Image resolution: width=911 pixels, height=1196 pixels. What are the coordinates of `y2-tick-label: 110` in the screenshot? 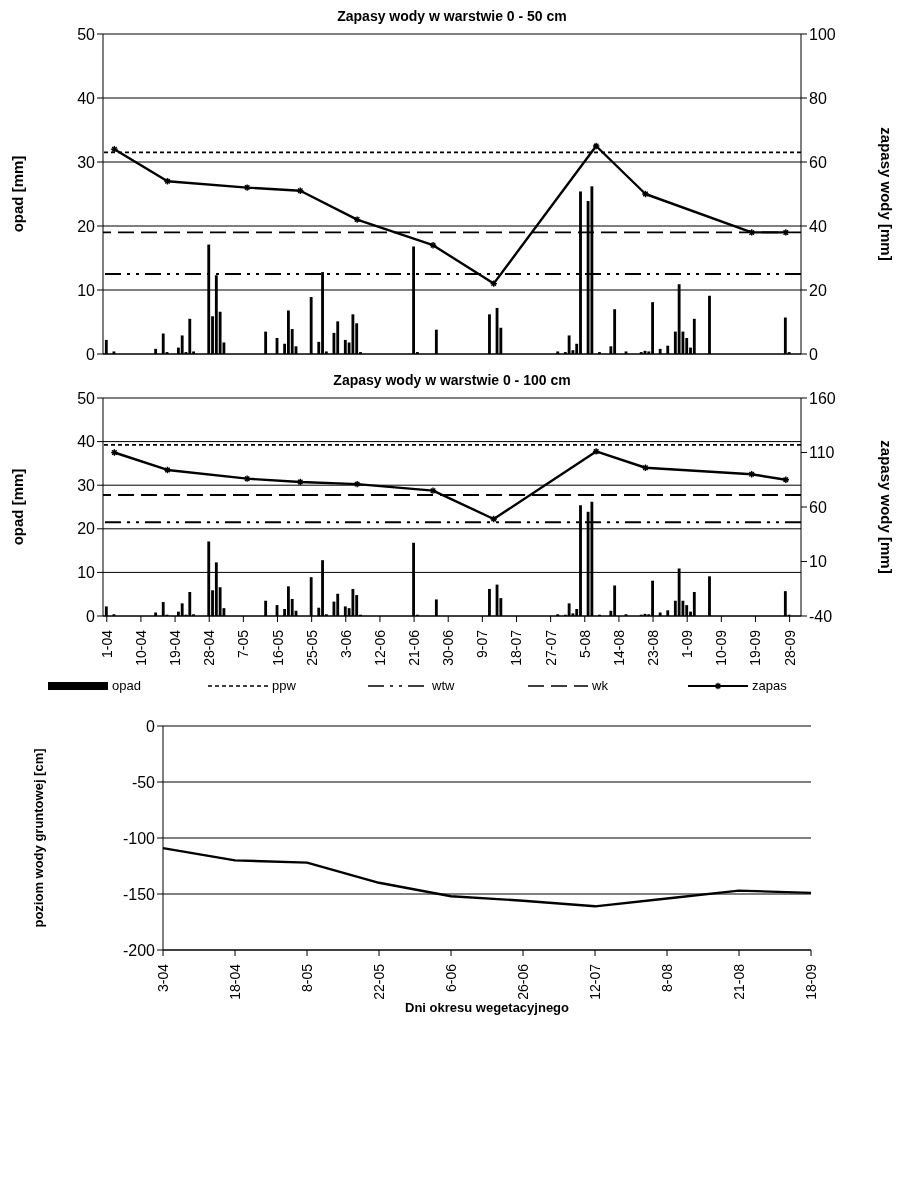 It's located at (822, 453).